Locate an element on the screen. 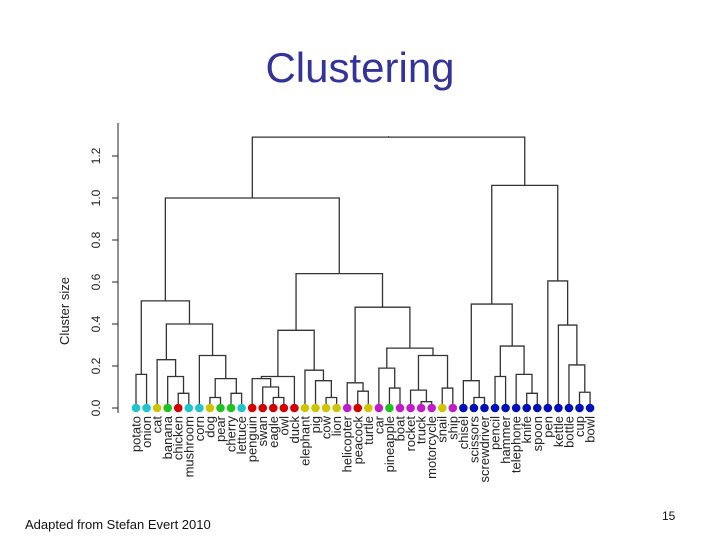  y-tick-label: 0.6 is located at coordinates (96, 281).